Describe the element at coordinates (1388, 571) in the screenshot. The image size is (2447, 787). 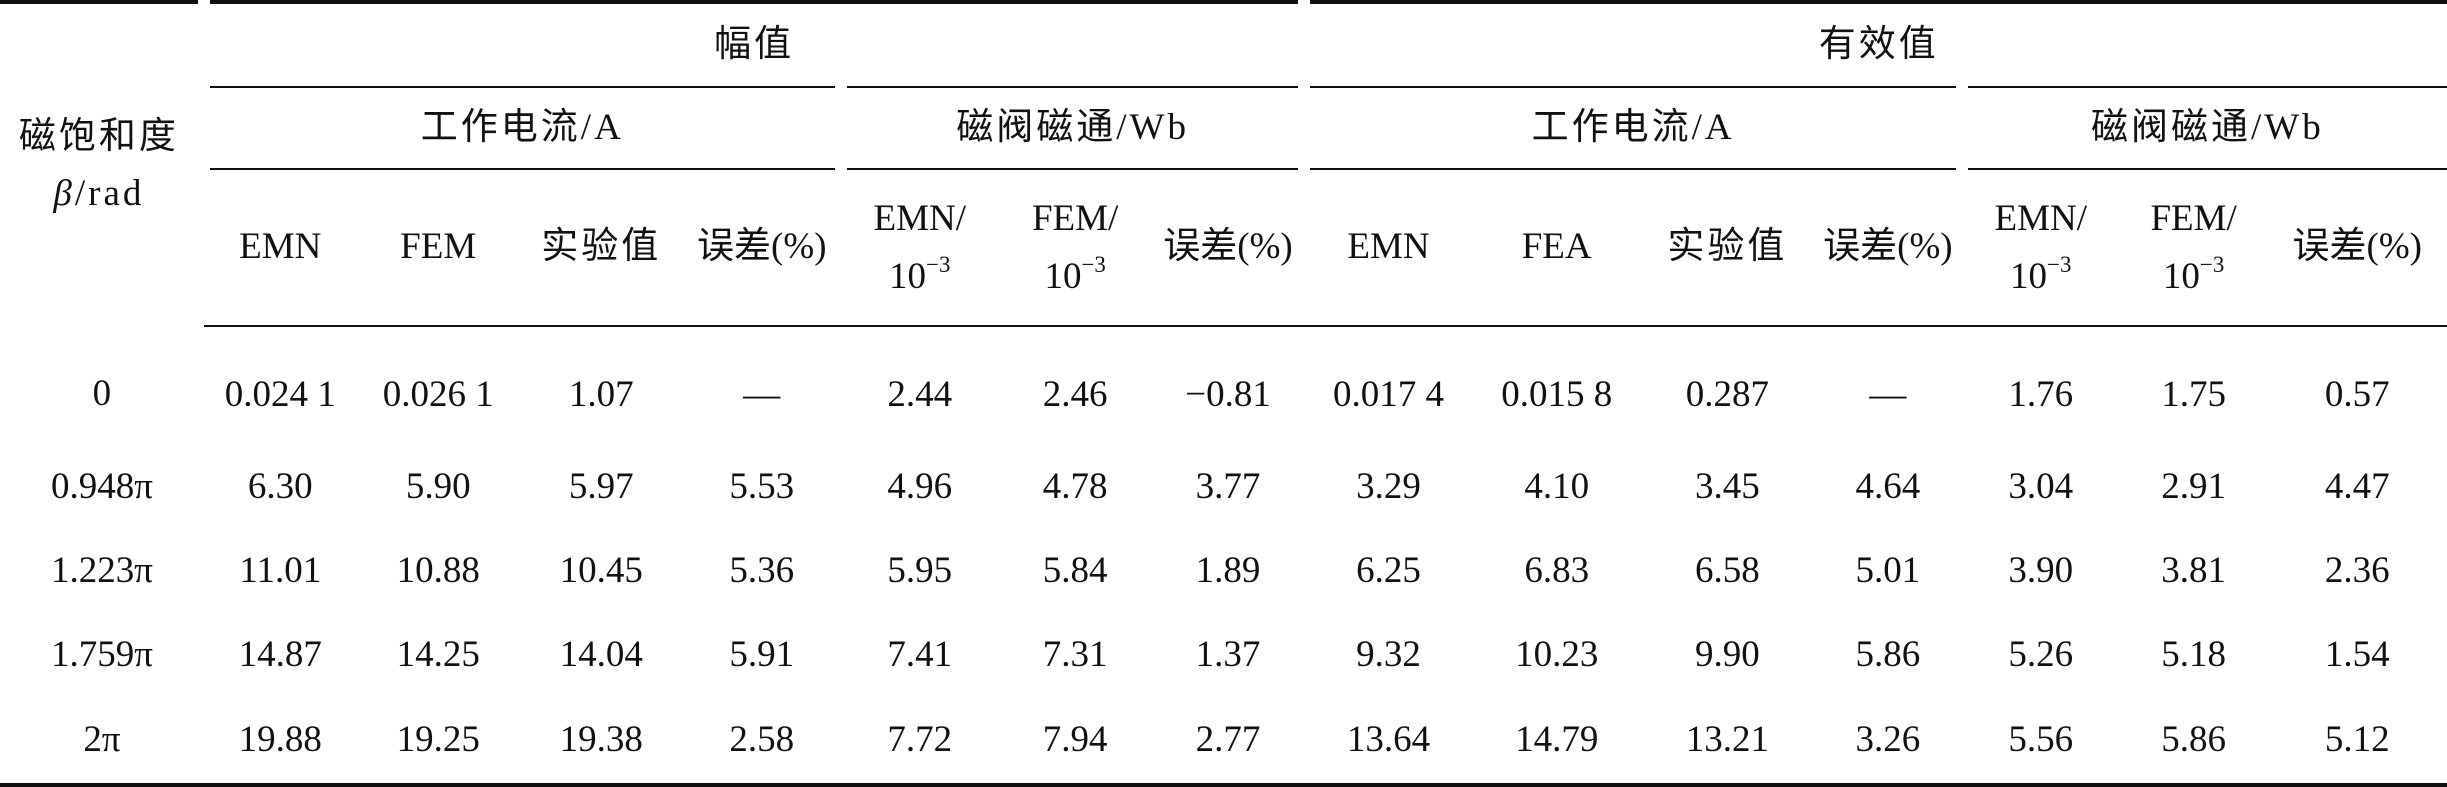
I see `table-cell: 6.25` at that location.